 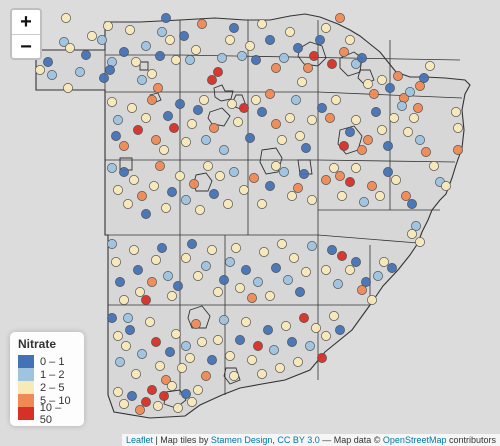 I want to click on zoom-out-button: −, so click(x=26, y=46).